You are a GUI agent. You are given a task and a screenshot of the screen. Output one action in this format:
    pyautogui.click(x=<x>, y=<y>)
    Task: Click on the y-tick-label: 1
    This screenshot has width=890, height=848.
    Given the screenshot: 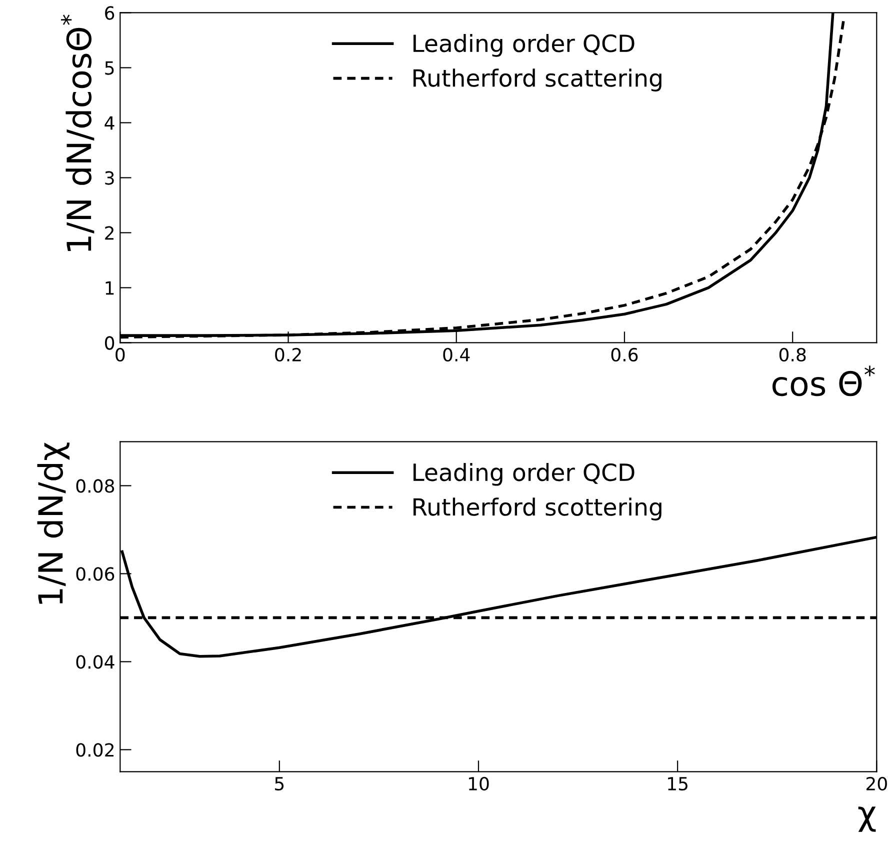 What is the action you would take?
    pyautogui.click(x=110, y=288)
    